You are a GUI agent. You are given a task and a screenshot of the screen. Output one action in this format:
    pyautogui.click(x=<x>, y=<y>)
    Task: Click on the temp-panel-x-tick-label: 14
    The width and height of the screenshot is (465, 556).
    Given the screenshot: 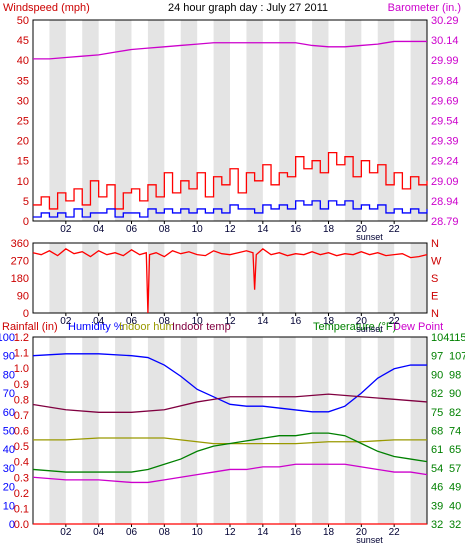 What is the action you would take?
    pyautogui.click(x=263, y=532)
    